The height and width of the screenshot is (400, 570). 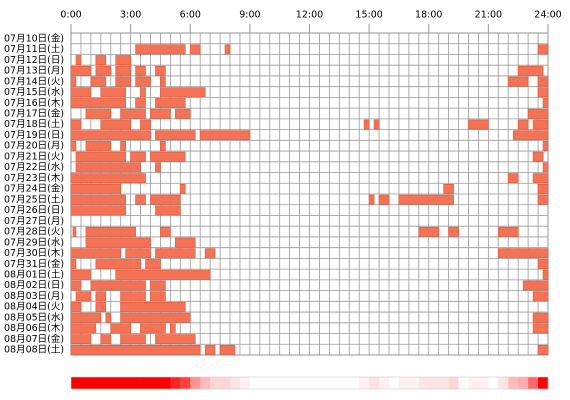 I want to click on row-label: 07月17日(金), so click(x=34, y=114).